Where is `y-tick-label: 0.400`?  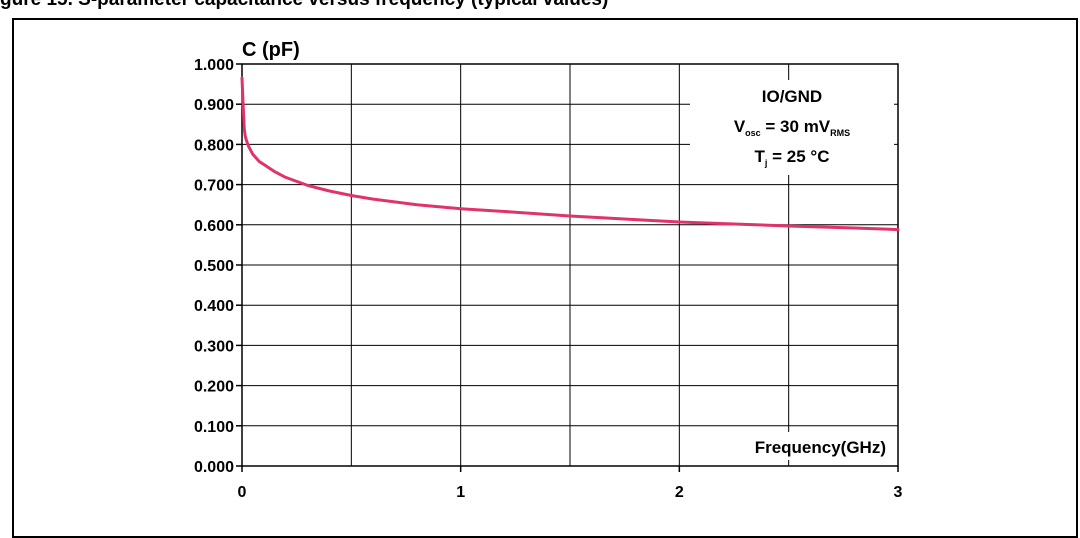 y-tick-label: 0.400 is located at coordinates (214, 306).